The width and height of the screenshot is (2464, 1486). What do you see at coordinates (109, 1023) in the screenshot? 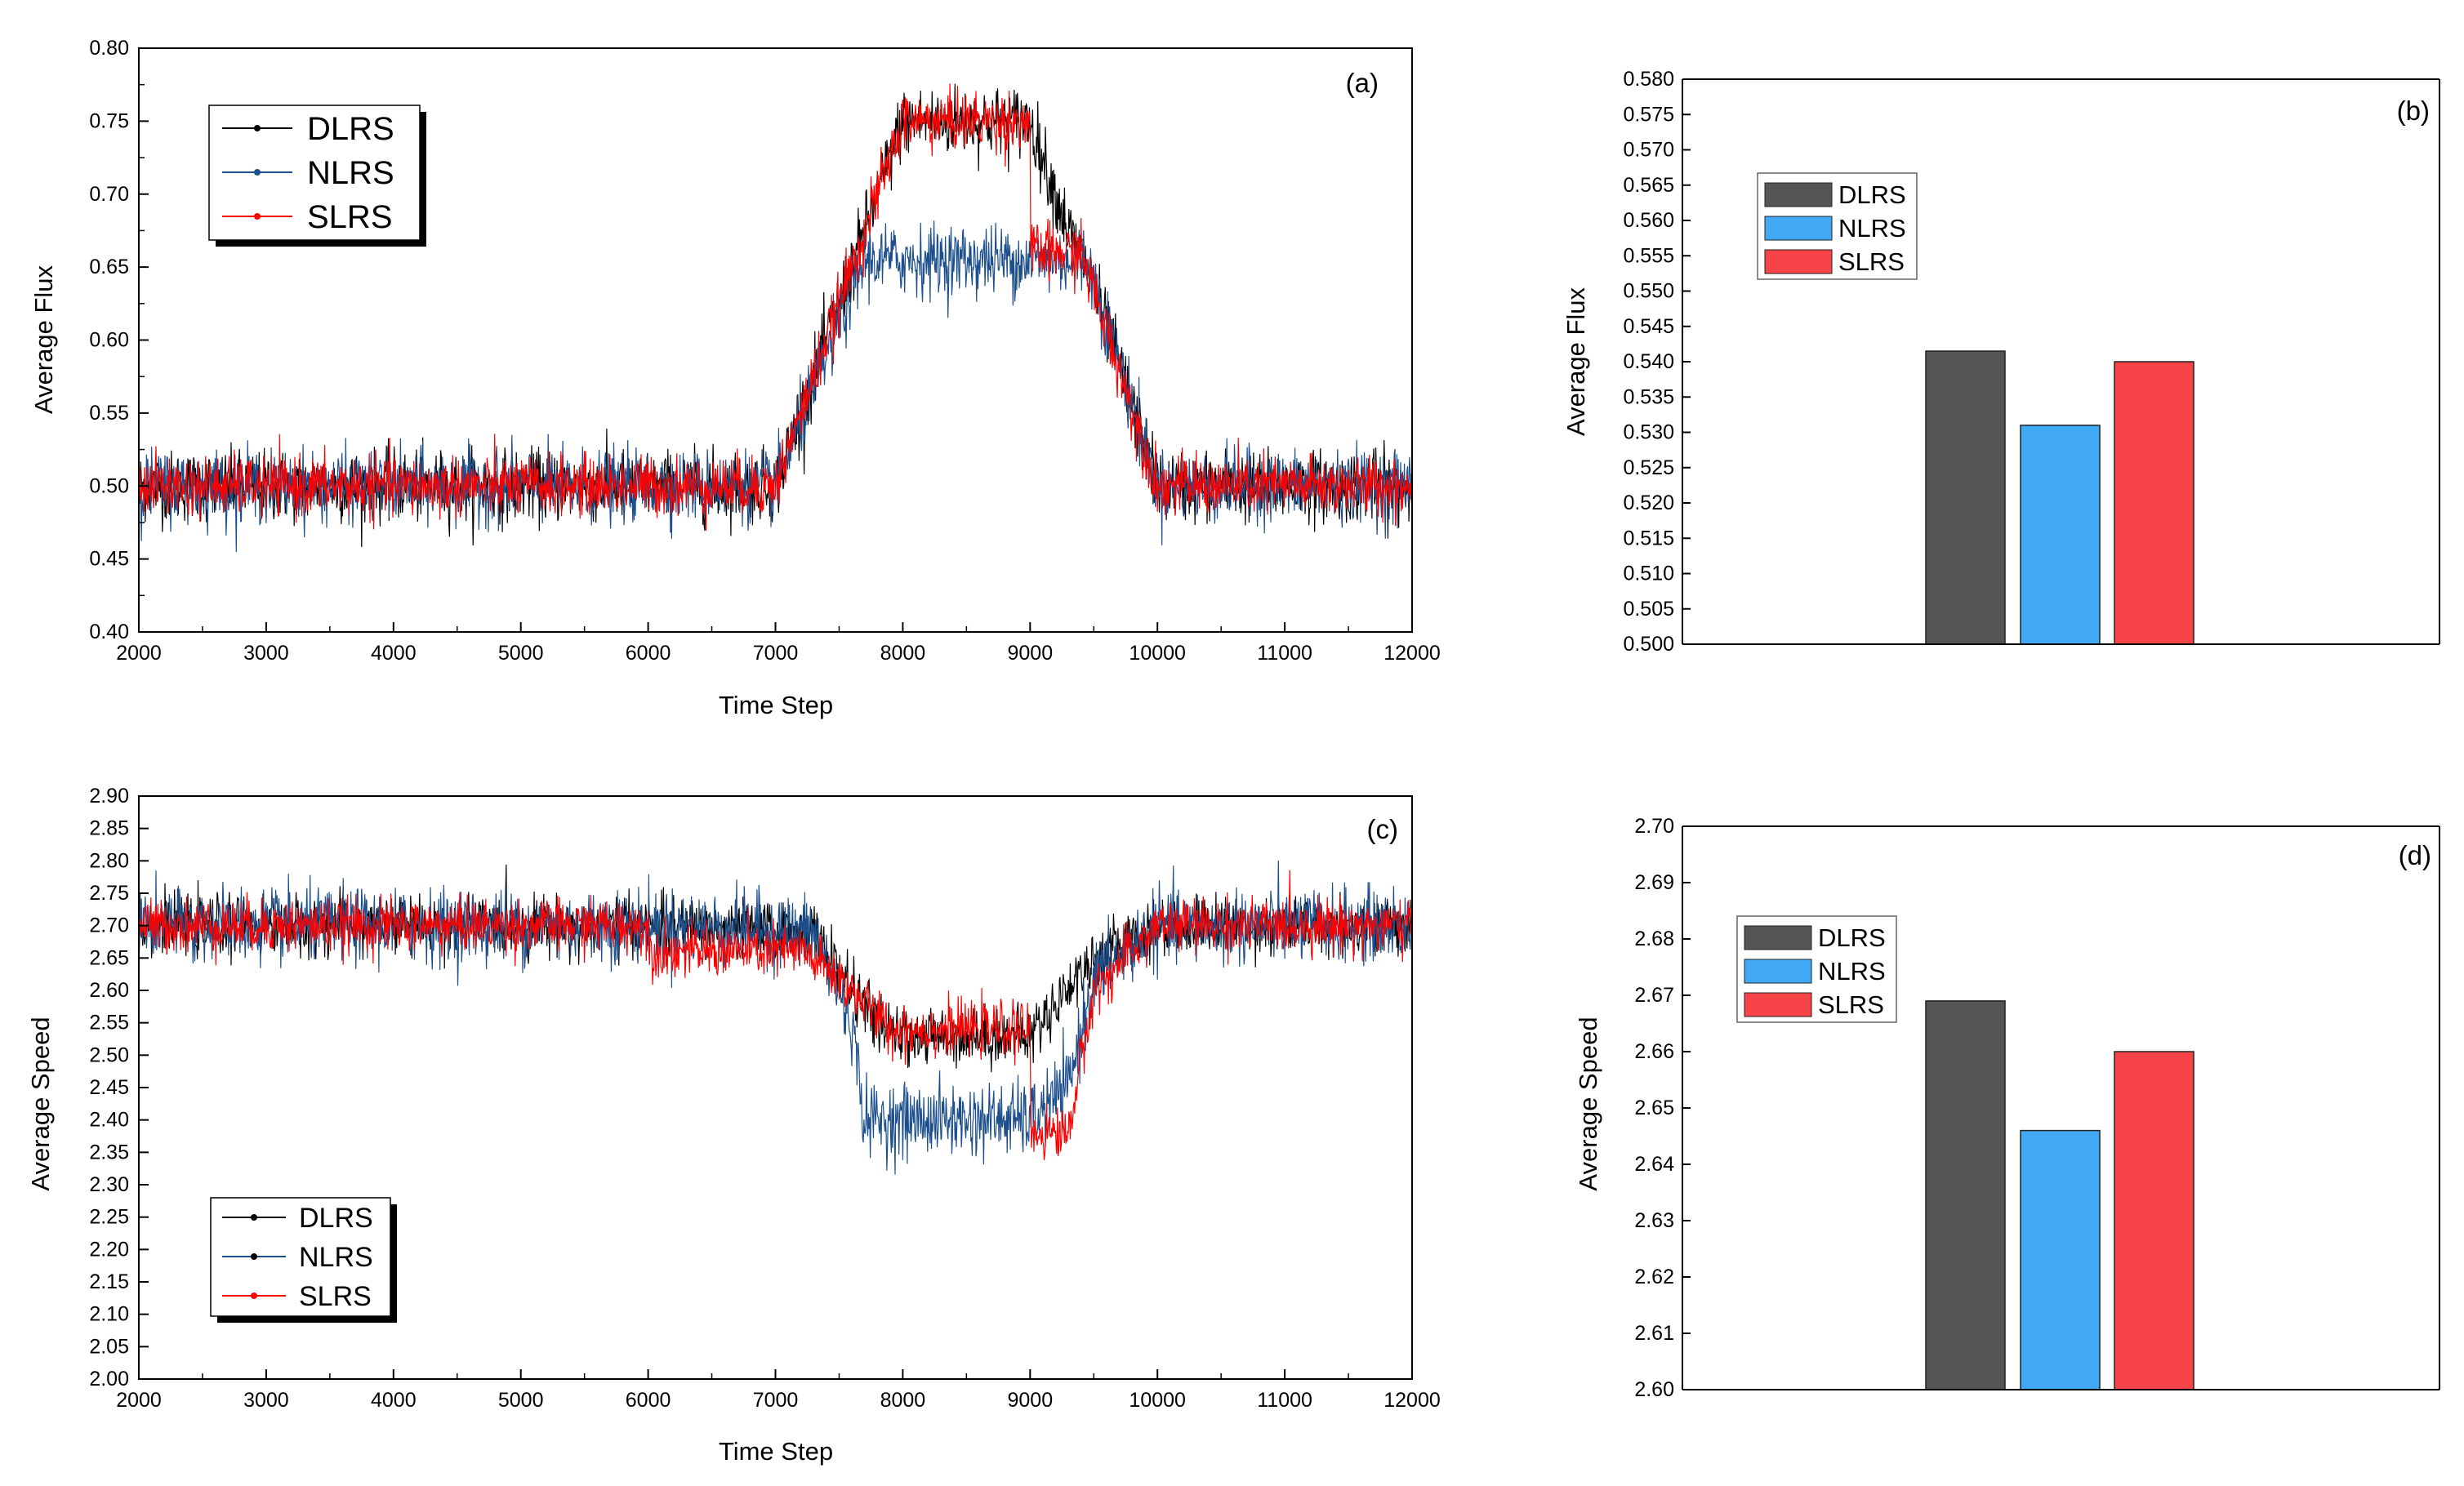
I see `y-tick-label: 2.55` at bounding box center [109, 1023].